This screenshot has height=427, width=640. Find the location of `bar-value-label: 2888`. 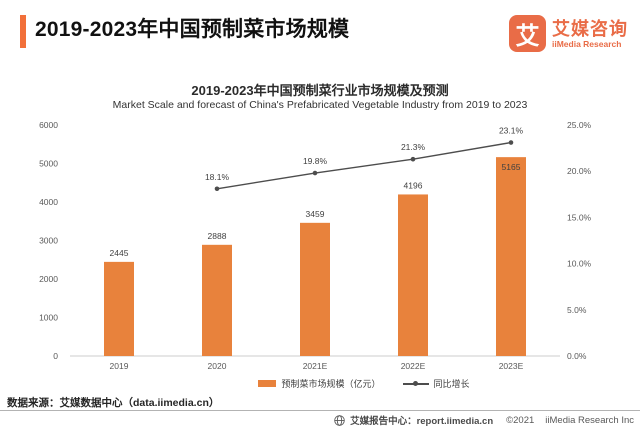

bar-value-label: 2888 is located at coordinates (217, 236).